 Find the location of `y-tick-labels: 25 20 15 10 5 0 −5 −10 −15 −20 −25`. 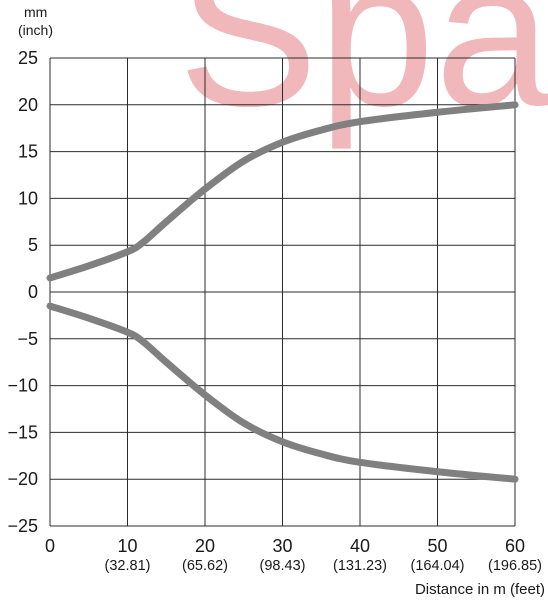

y-tick-labels: 25 20 15 10 5 0 −5 −10 −15 −20 −25 is located at coordinates (22, 292).